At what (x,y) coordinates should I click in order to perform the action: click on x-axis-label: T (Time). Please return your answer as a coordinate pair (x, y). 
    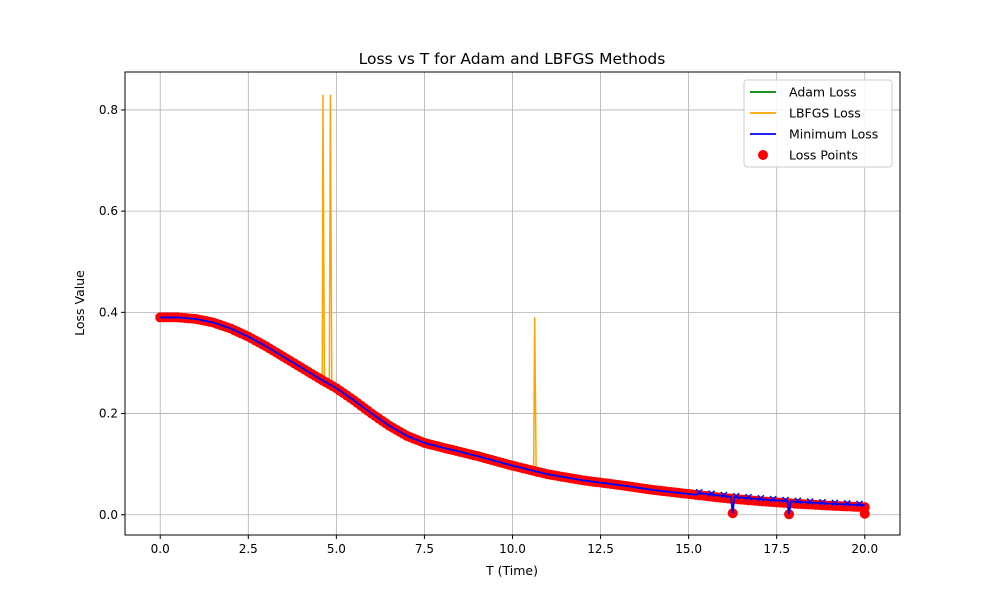
    Looking at the image, I should click on (511, 570).